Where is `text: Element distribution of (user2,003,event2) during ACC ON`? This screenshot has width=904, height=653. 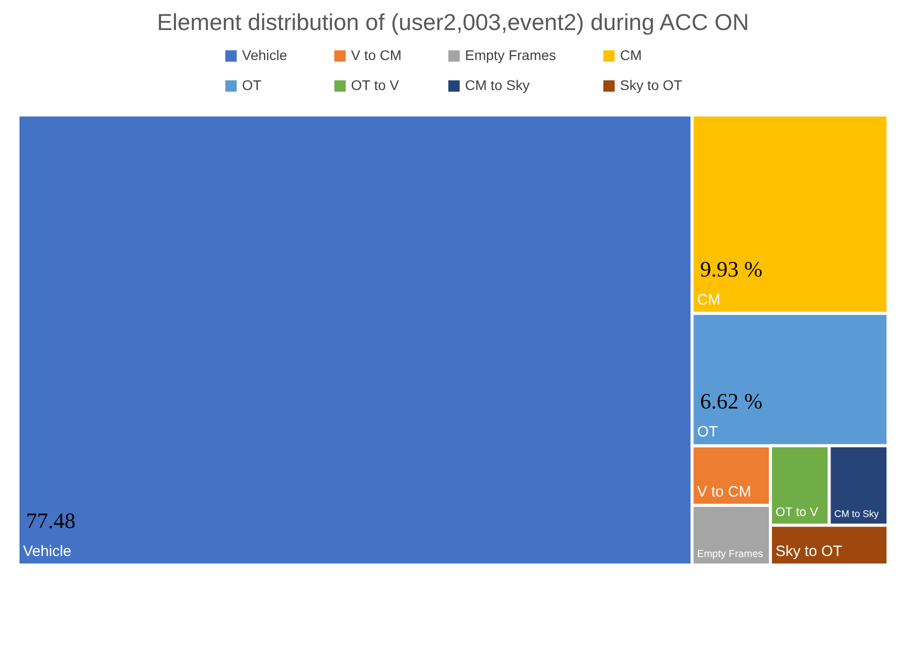
text: Element distribution of (user2,003,event2) during ACC ON is located at coordinates (453, 22).